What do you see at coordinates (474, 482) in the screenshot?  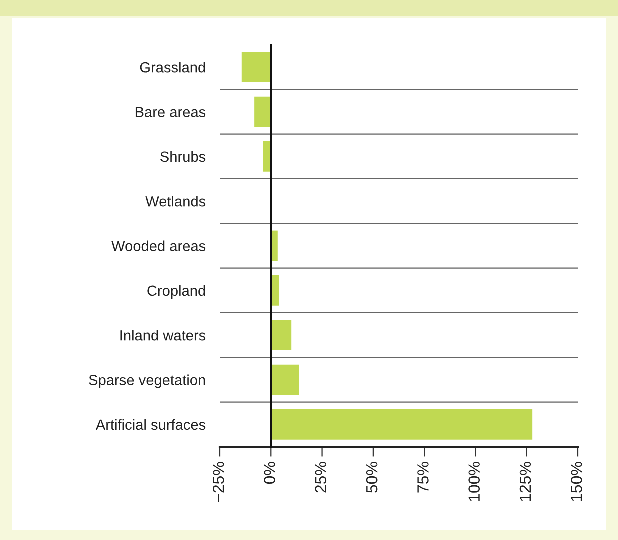 I see `x-tick-label: 100%` at bounding box center [474, 482].